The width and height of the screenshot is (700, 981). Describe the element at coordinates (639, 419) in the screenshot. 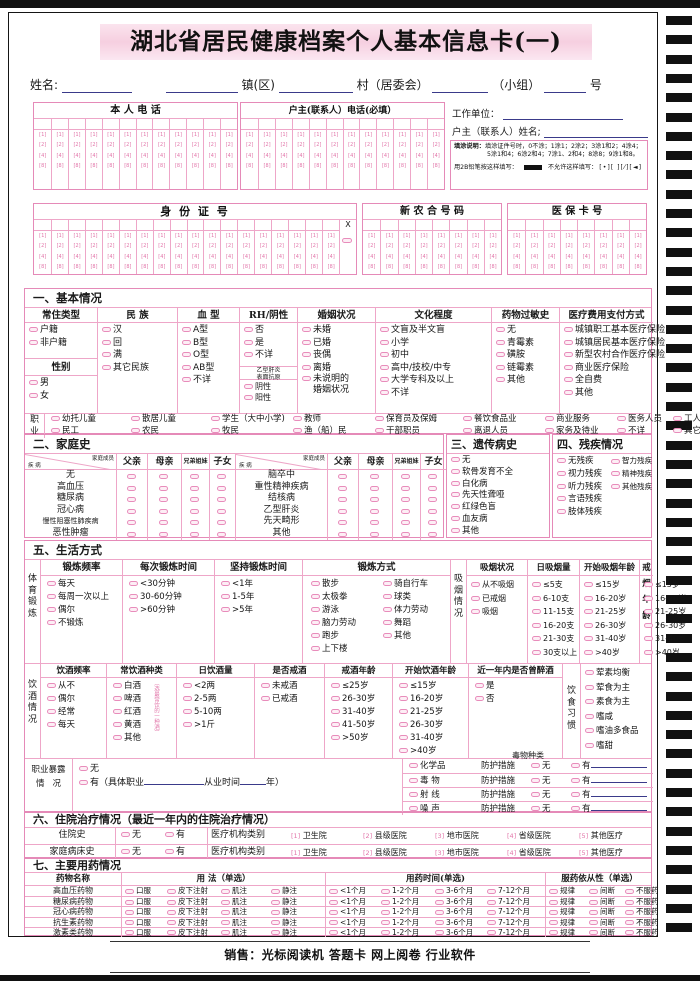

I see `option-occupation-a-7: 医务人员` at that location.